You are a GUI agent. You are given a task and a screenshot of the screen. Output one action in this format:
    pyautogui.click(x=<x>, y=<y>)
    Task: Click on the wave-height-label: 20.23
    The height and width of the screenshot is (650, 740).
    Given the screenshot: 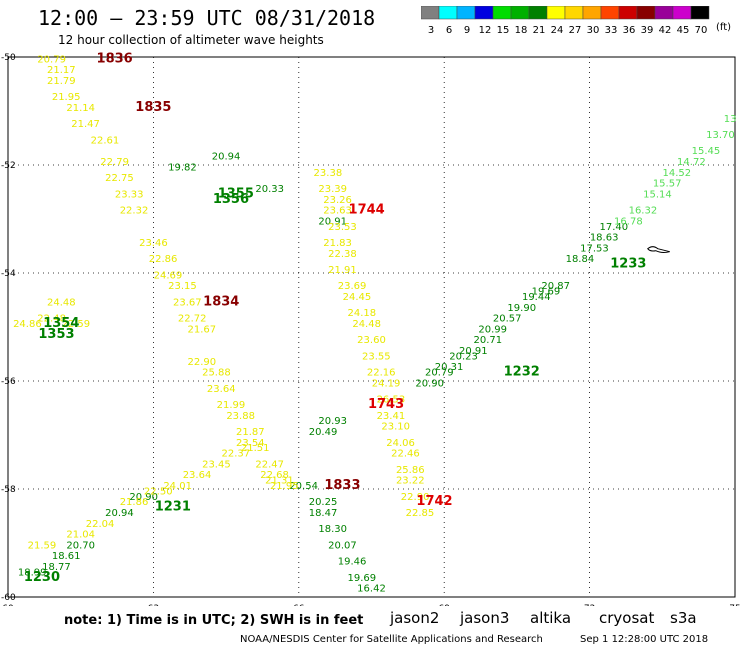 What is the action you would take?
    pyautogui.click(x=463, y=356)
    